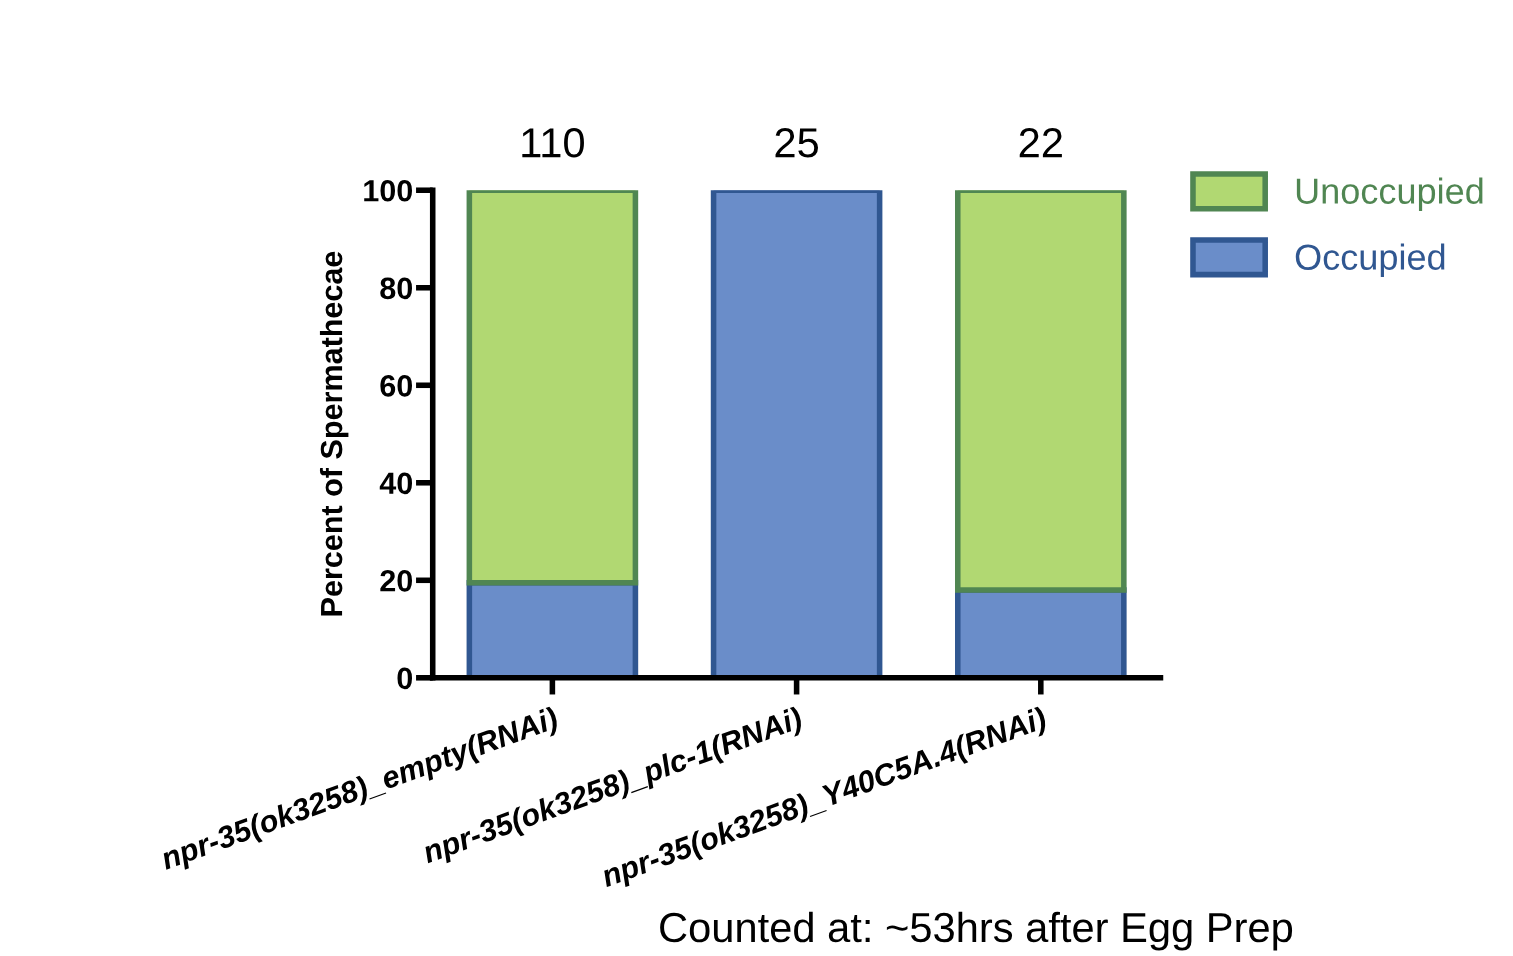 The width and height of the screenshot is (1513, 956). Describe the element at coordinates (797, 143) in the screenshot. I see `text: 25` at that location.